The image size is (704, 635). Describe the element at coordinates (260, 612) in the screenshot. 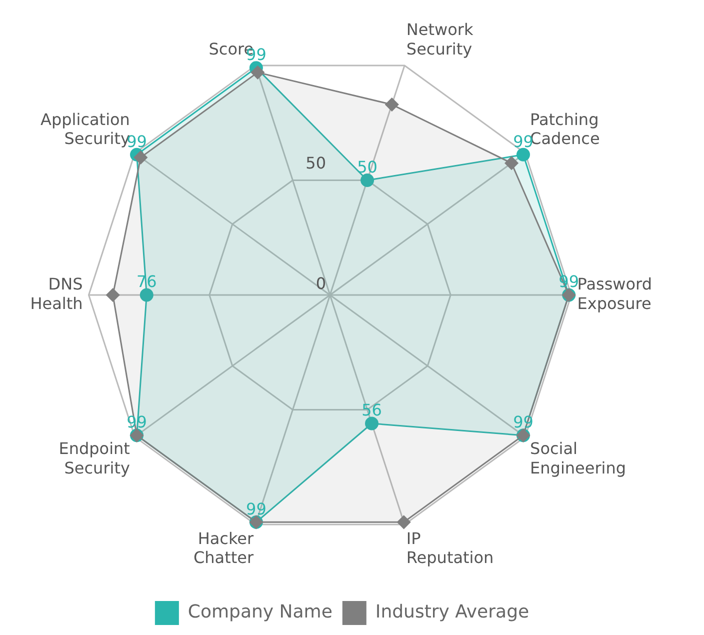

I see `legend-label: Company Name` at that location.